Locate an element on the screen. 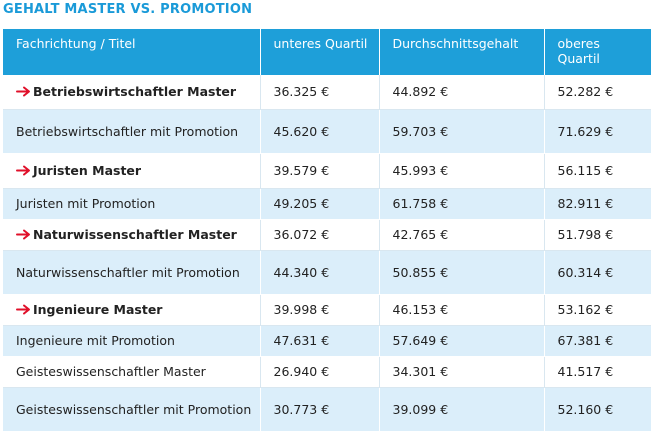 The width and height of the screenshot is (653, 445). row-label-cell: Ingenieure Master is located at coordinates (131, 310).